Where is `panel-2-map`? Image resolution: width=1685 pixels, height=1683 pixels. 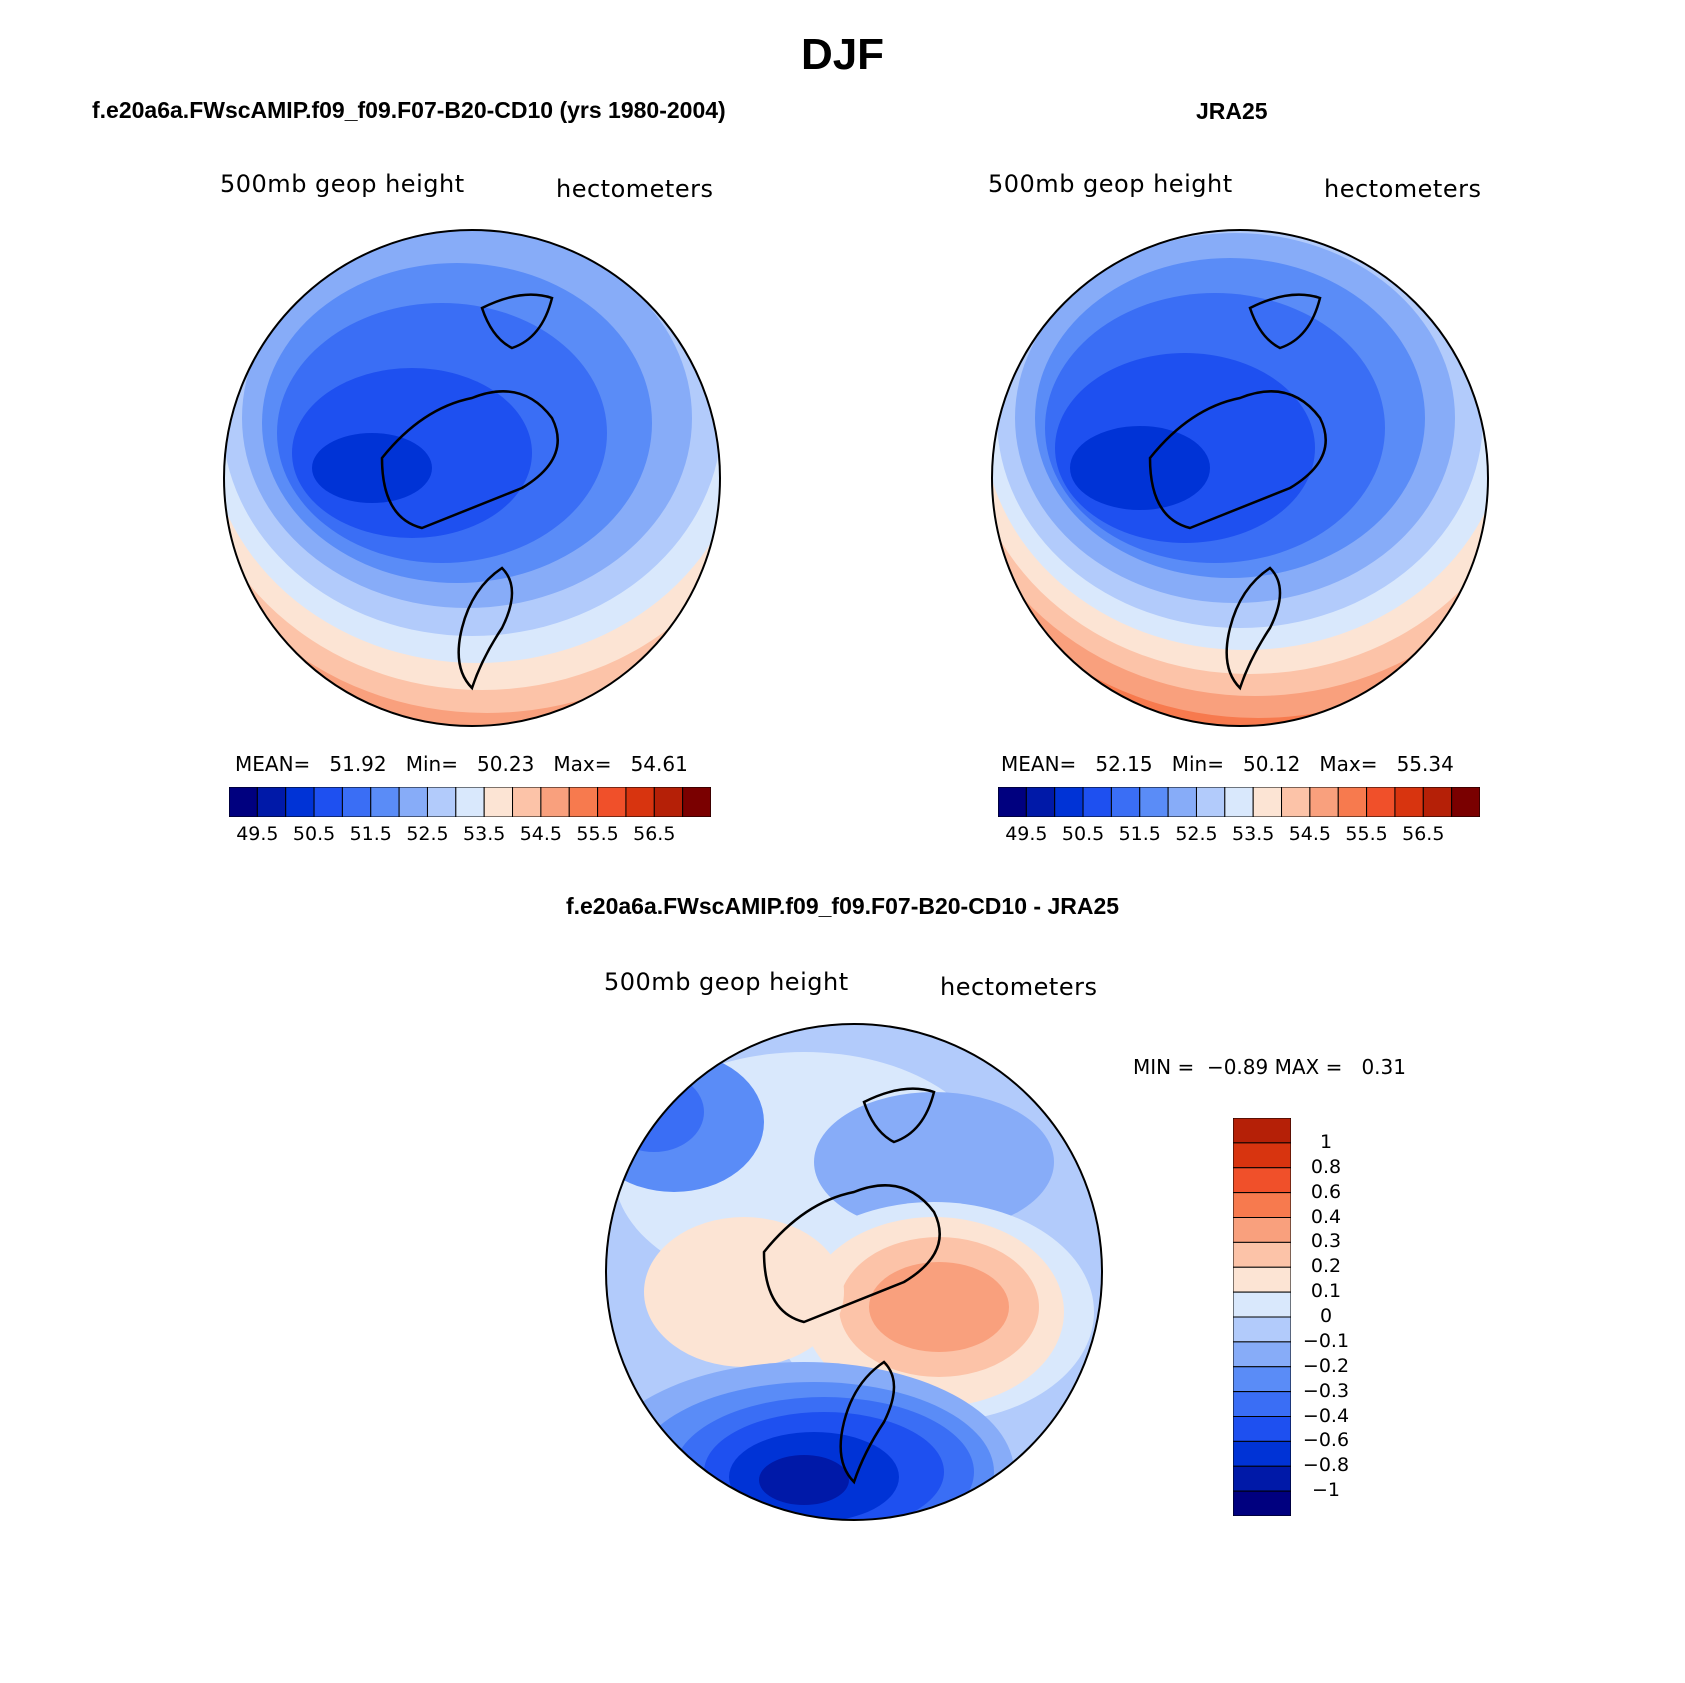
panel-2-map is located at coordinates (1240, 478).